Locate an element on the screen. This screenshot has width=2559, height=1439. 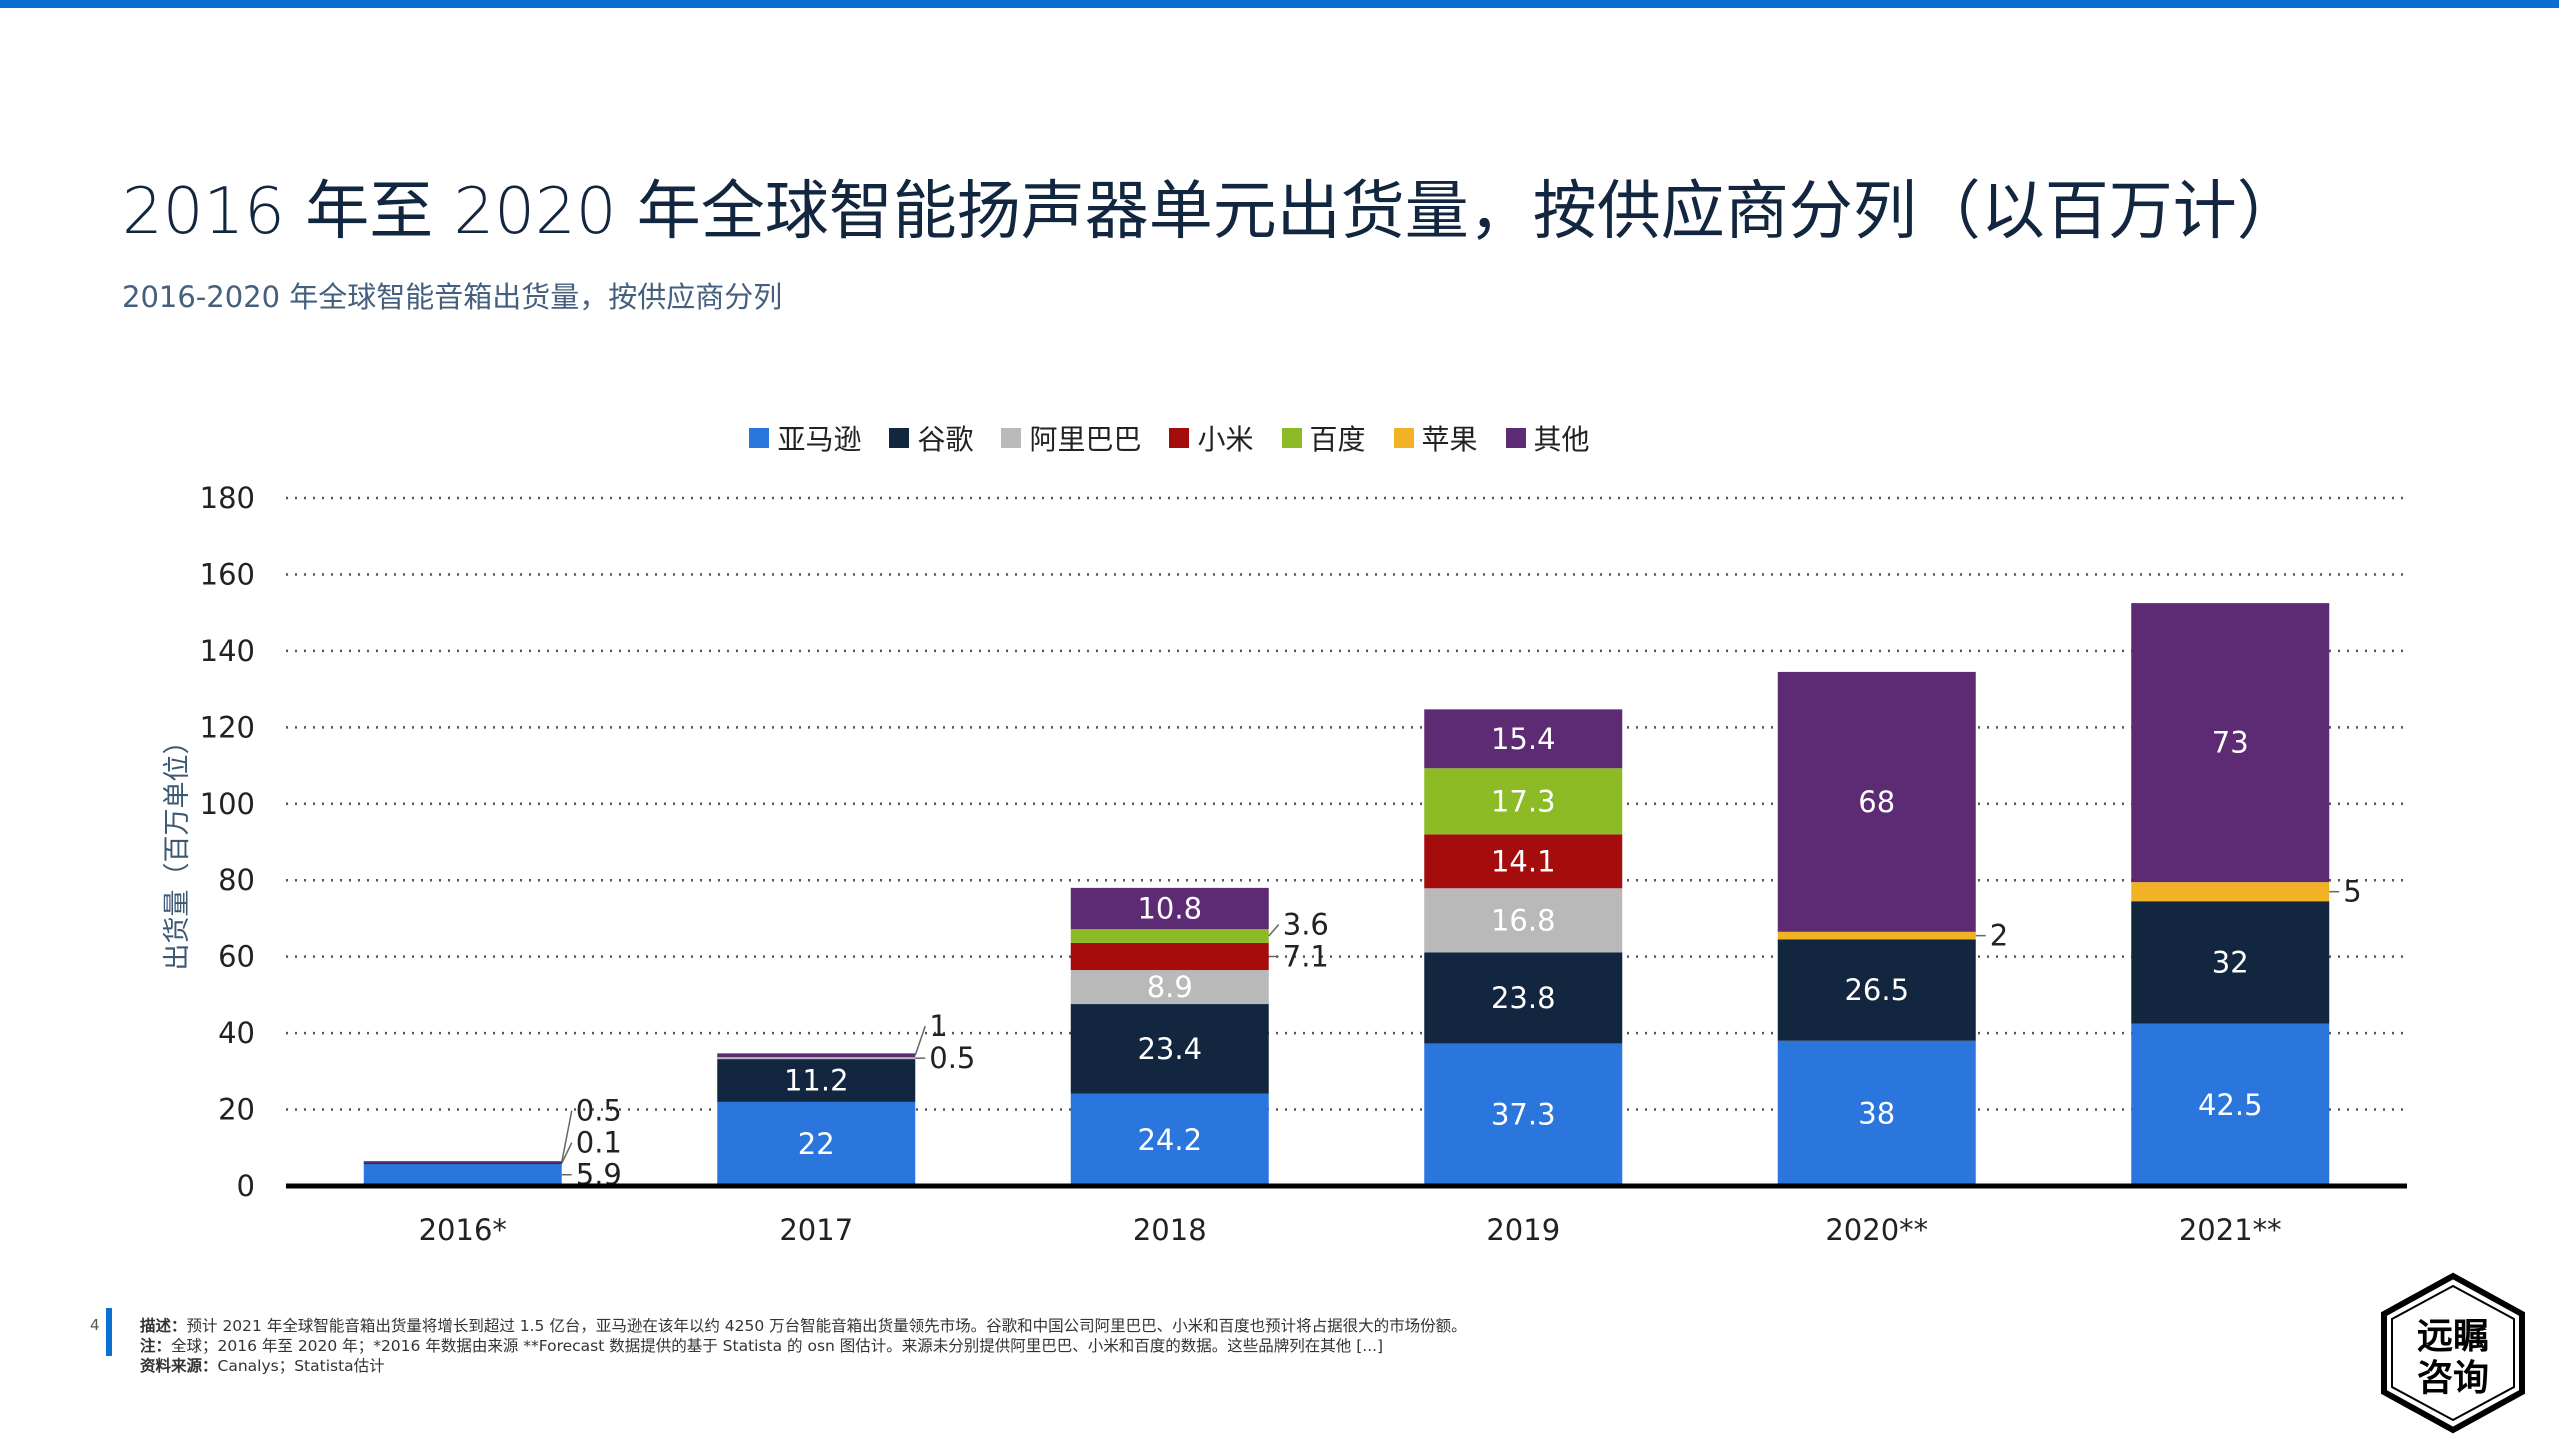
data-label: 24.2 is located at coordinates (1169, 1140).